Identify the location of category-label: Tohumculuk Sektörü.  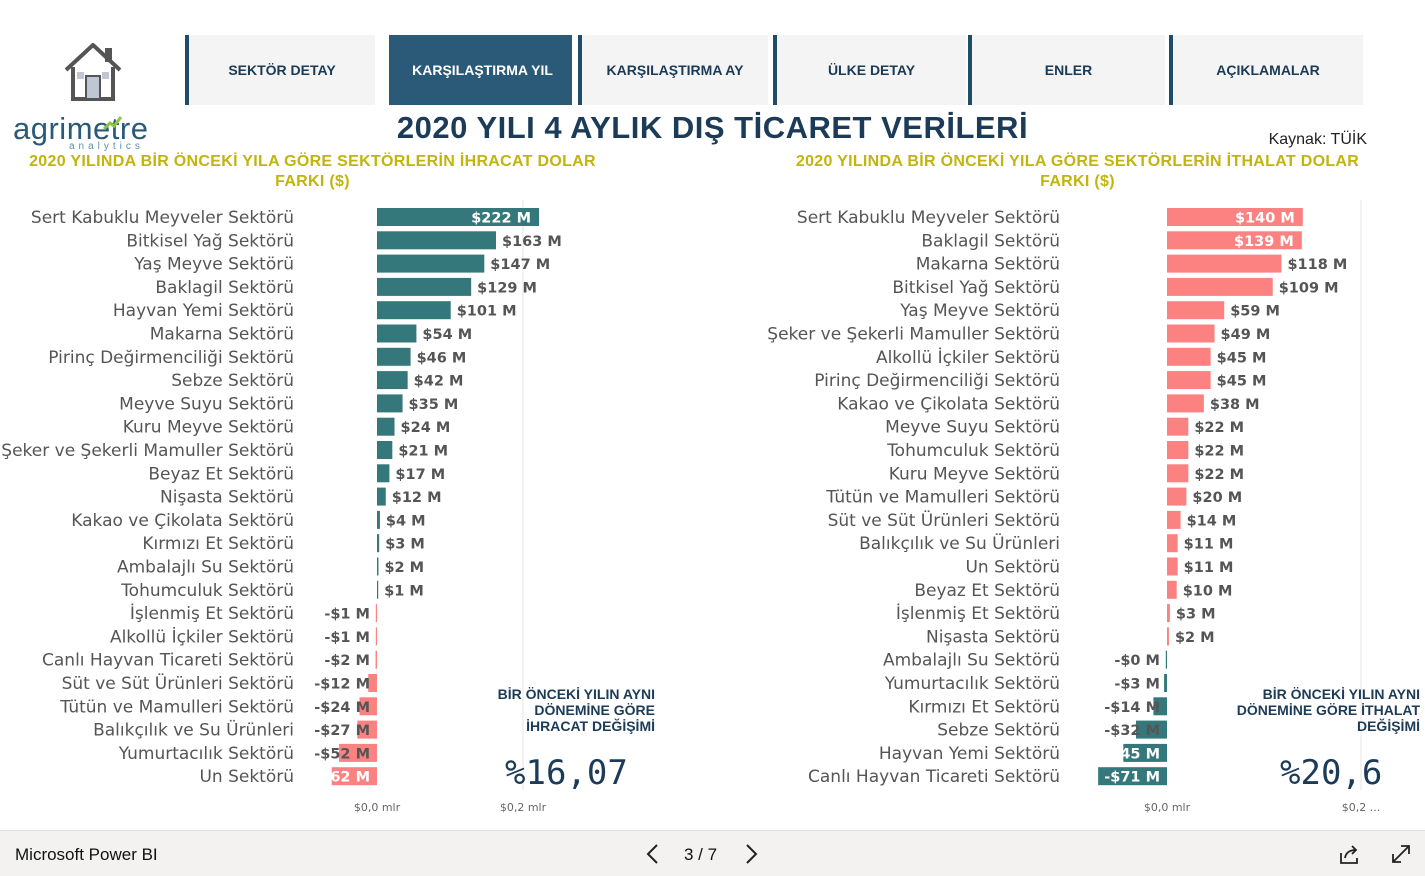
(973, 451).